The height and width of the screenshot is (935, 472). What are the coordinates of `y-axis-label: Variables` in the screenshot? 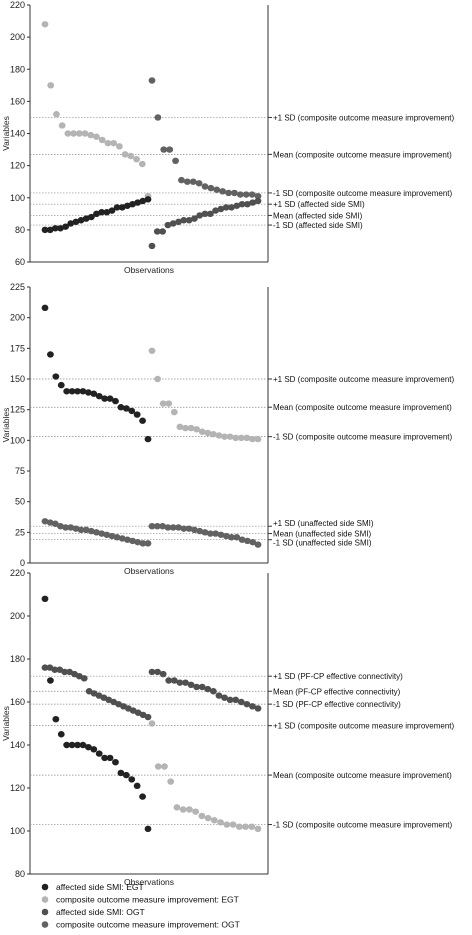 It's located at (6, 723).